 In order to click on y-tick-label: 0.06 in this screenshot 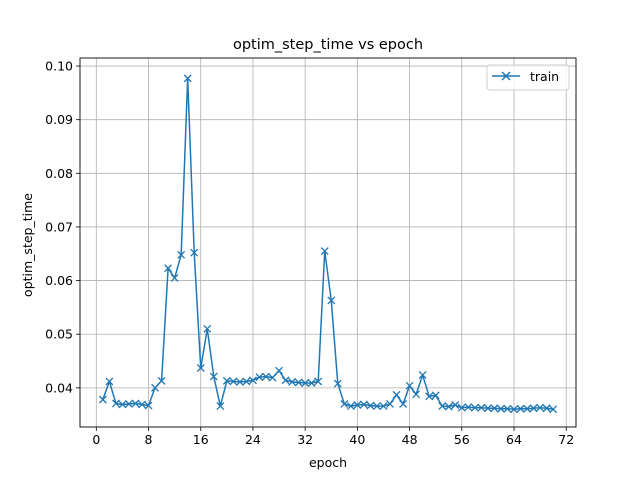, I will do `click(59, 280)`.